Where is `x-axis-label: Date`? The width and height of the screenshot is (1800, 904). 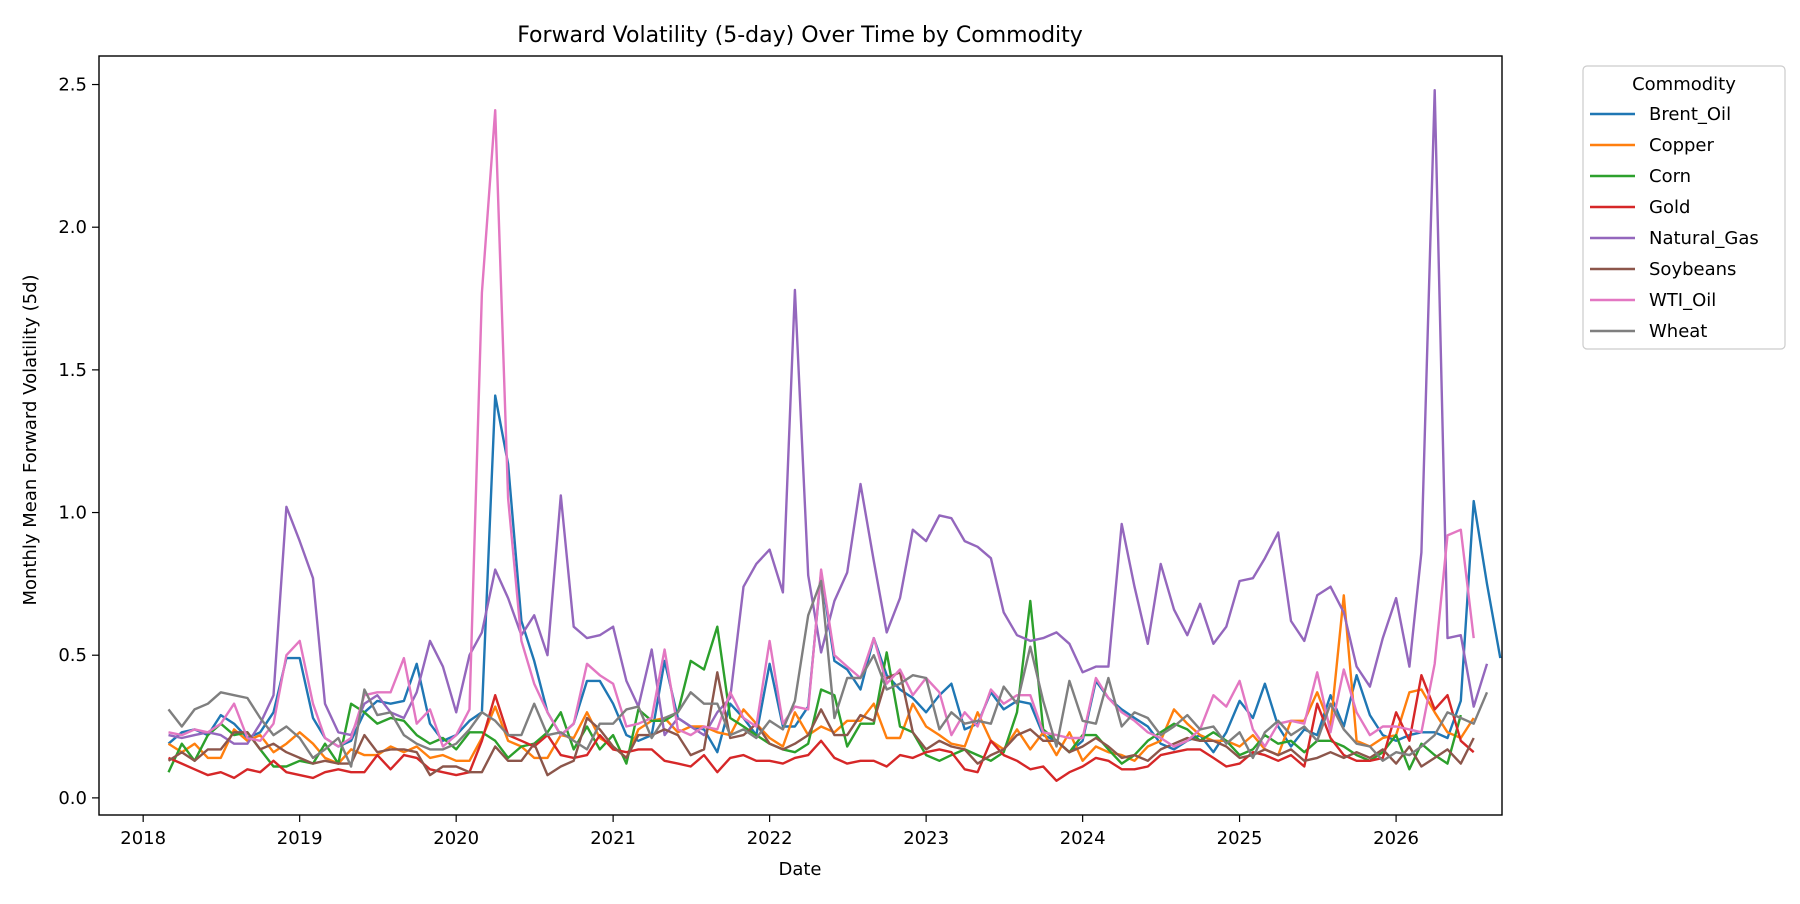 x-axis-label: Date is located at coordinates (799, 869).